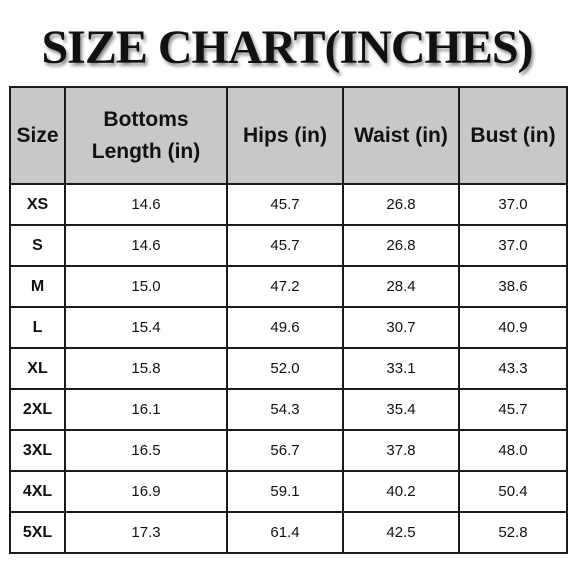 Image resolution: width=574 pixels, height=578 pixels. I want to click on cell-bust: 43.3, so click(513, 368).